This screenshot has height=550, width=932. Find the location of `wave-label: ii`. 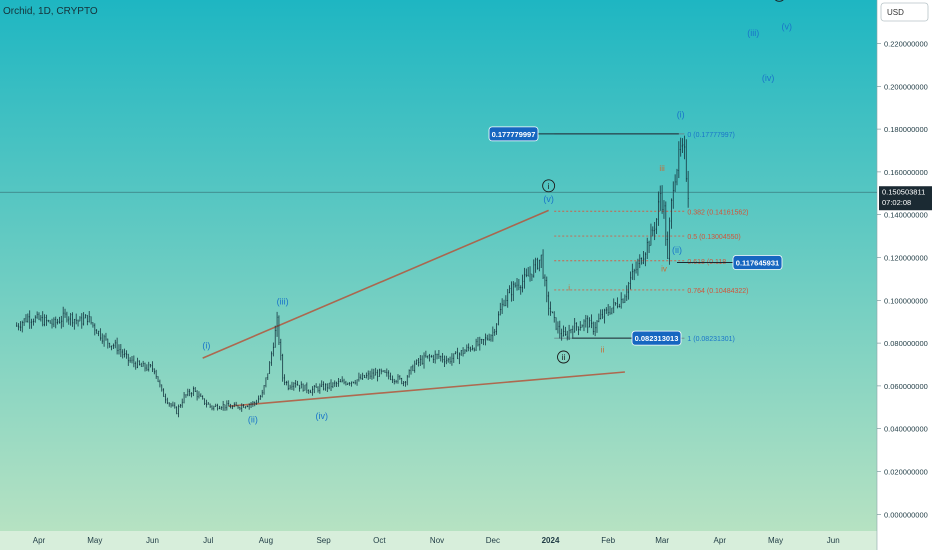

wave-label: ii is located at coordinates (603, 350).